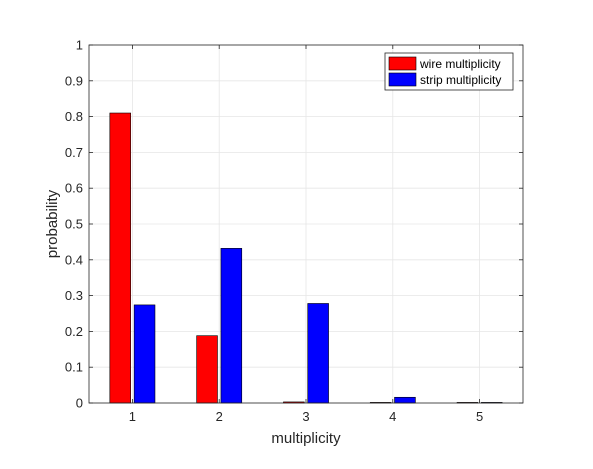  What do you see at coordinates (392, 416) in the screenshot?
I see `x-tick-label: 4` at bounding box center [392, 416].